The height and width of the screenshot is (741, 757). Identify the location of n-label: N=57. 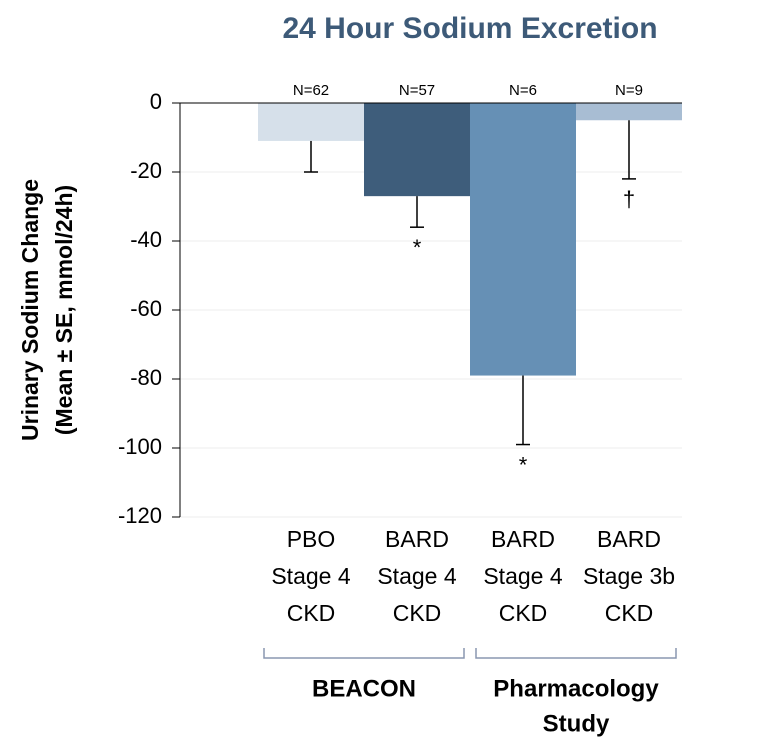
(417, 90).